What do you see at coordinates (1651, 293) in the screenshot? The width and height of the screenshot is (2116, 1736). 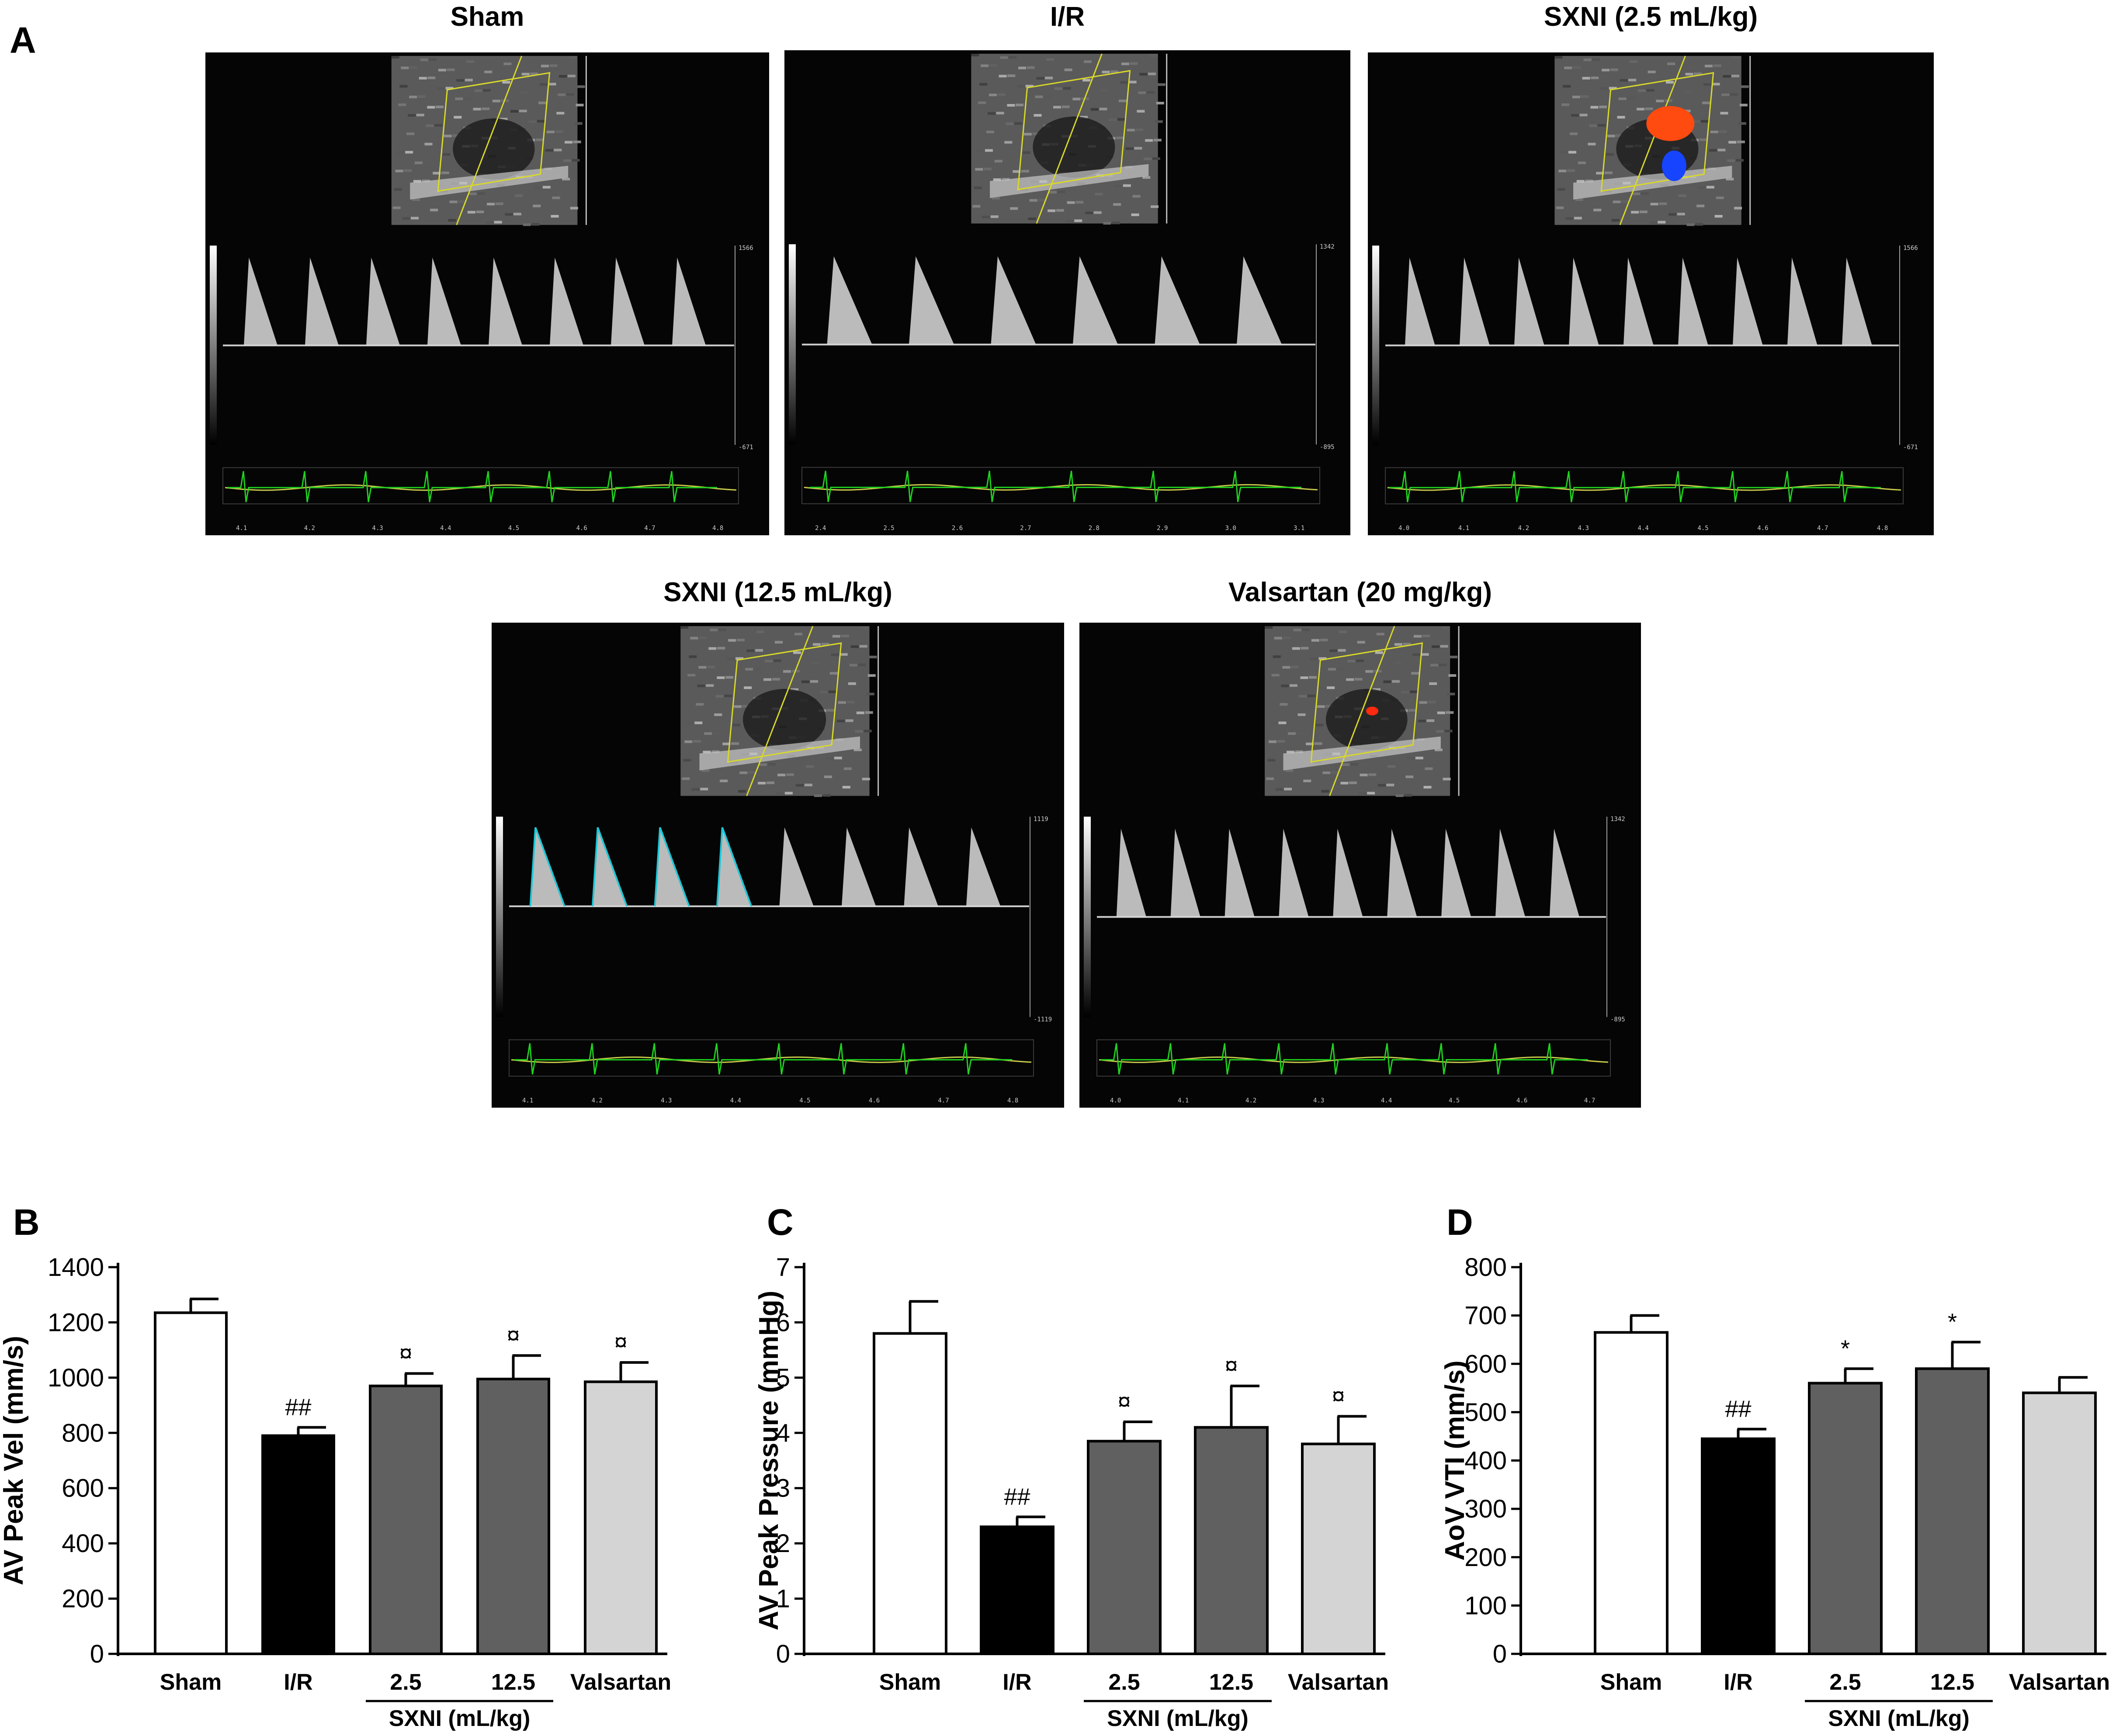 I see `ultrasound-image: 1566 -671 4.0 4.1 4.2 4.3 4.4 4.5 4.6 4.7 4.8` at bounding box center [1651, 293].